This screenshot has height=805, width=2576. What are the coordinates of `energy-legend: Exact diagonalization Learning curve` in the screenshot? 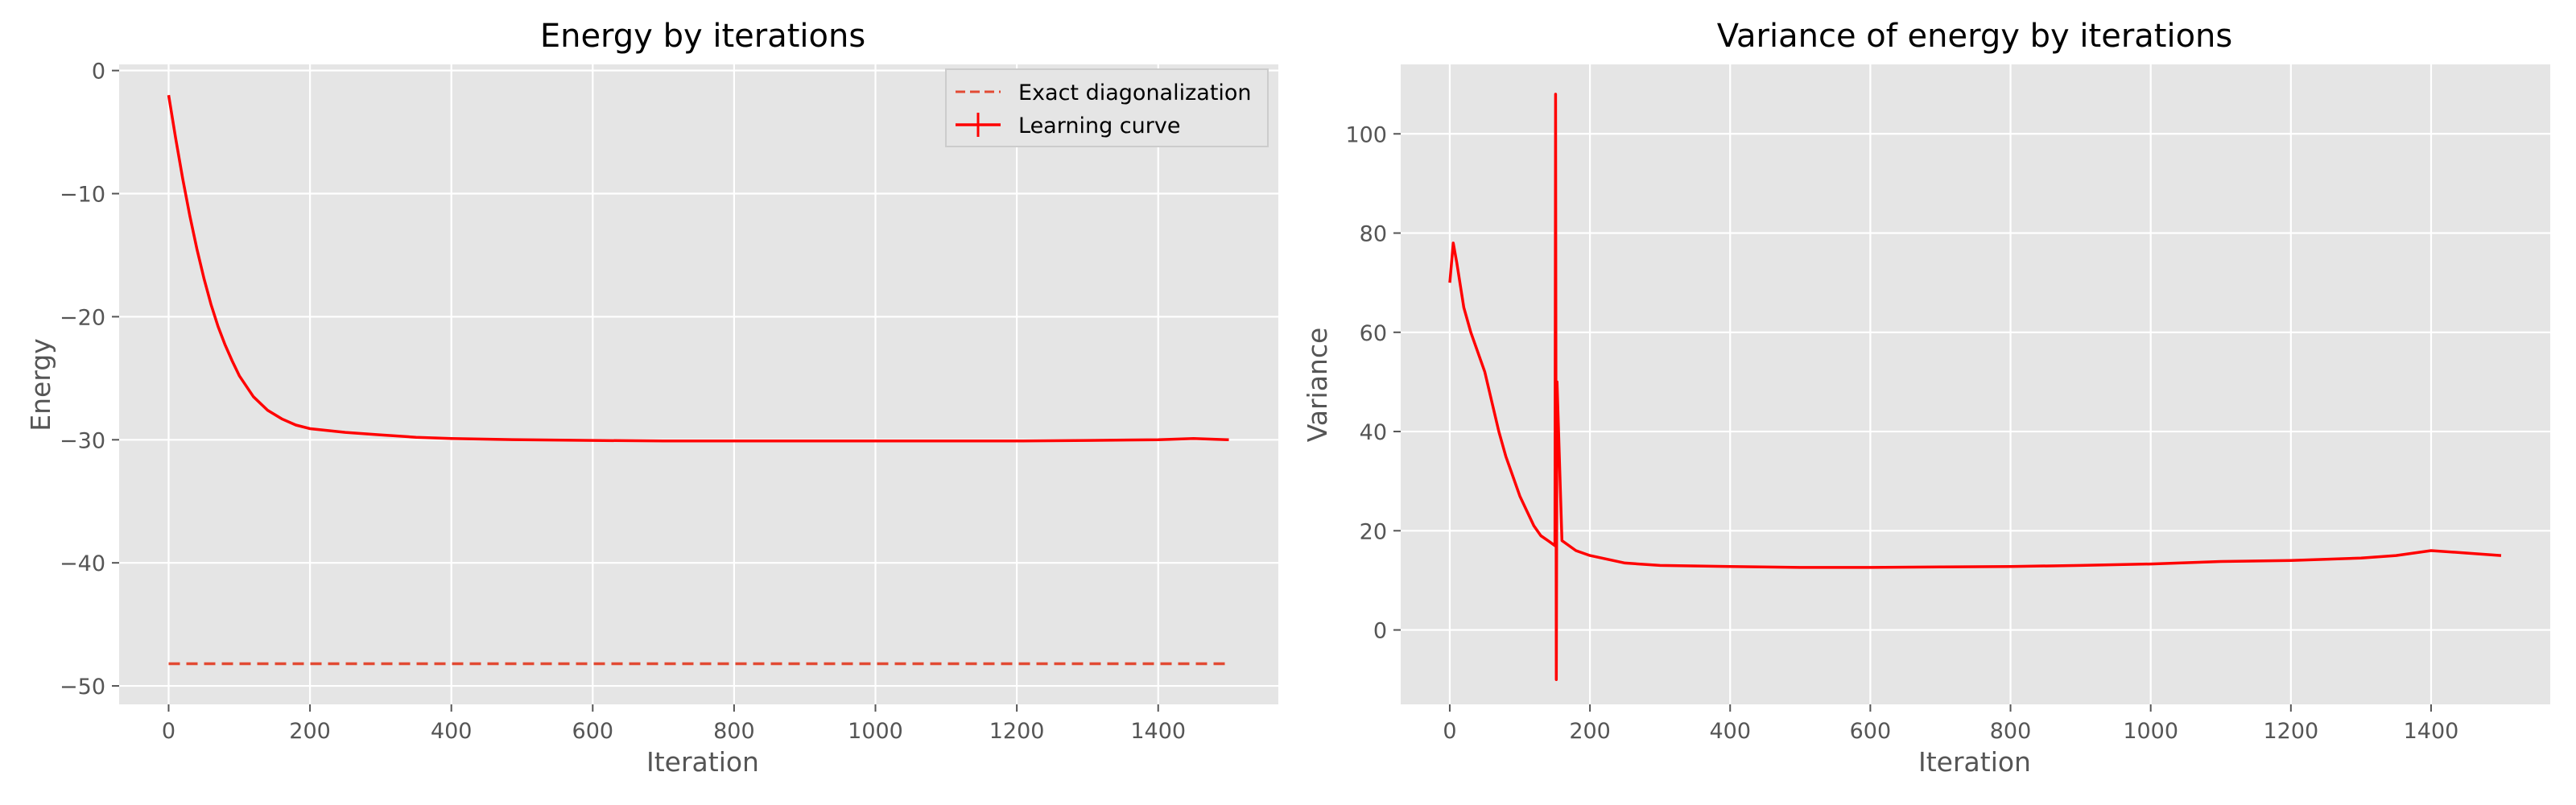 It's located at (1107, 107).